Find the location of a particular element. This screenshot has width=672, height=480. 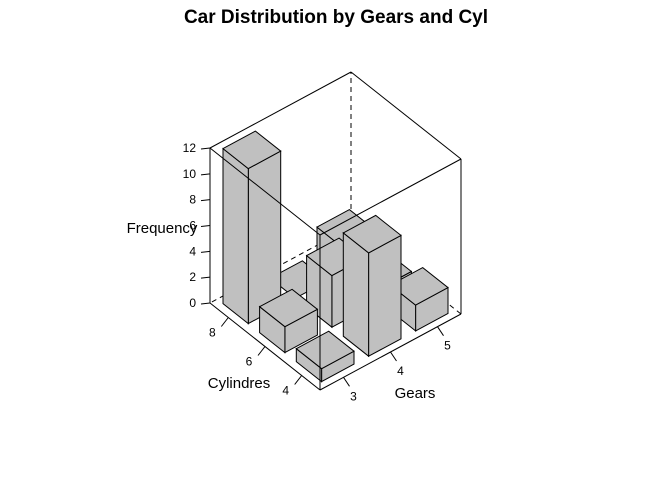

z-tick-label: 12 is located at coordinates (190, 148).